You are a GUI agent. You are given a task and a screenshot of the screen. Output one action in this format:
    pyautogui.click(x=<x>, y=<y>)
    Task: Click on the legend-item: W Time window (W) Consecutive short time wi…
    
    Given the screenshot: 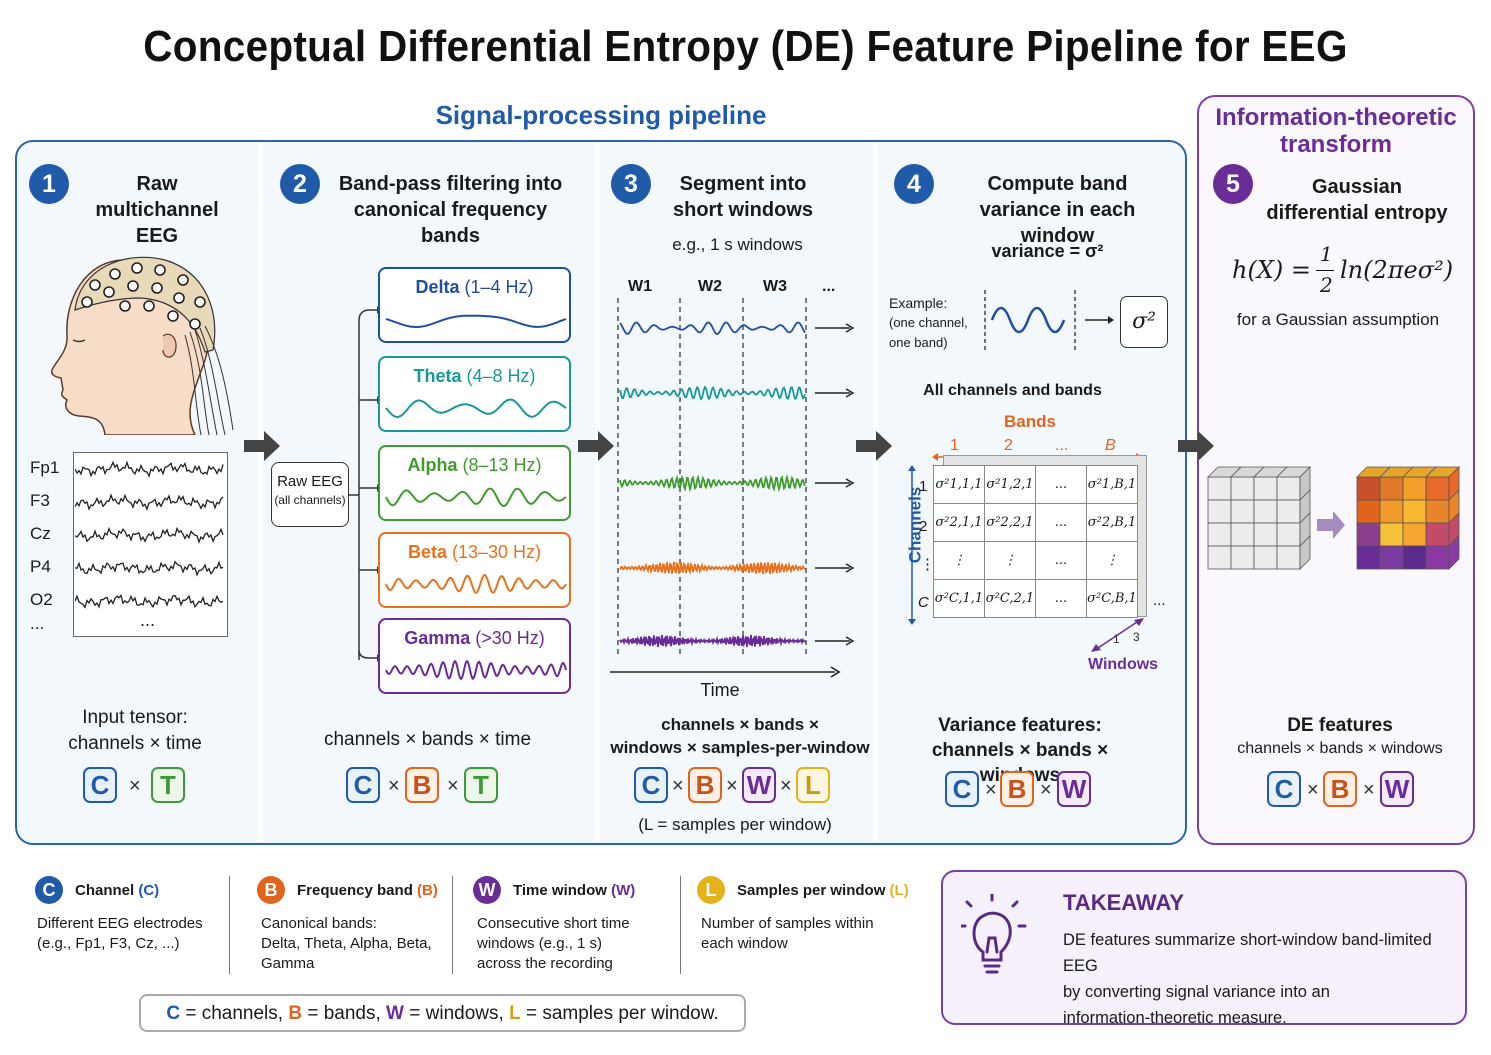 What is the action you would take?
    pyautogui.click(x=578, y=926)
    